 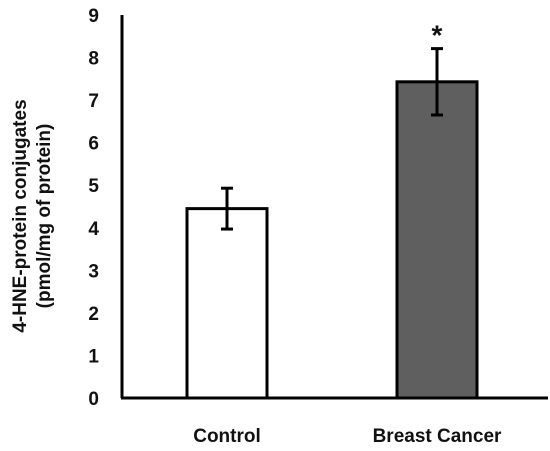 What do you see at coordinates (93, 399) in the screenshot?
I see `y-tick-label: 0` at bounding box center [93, 399].